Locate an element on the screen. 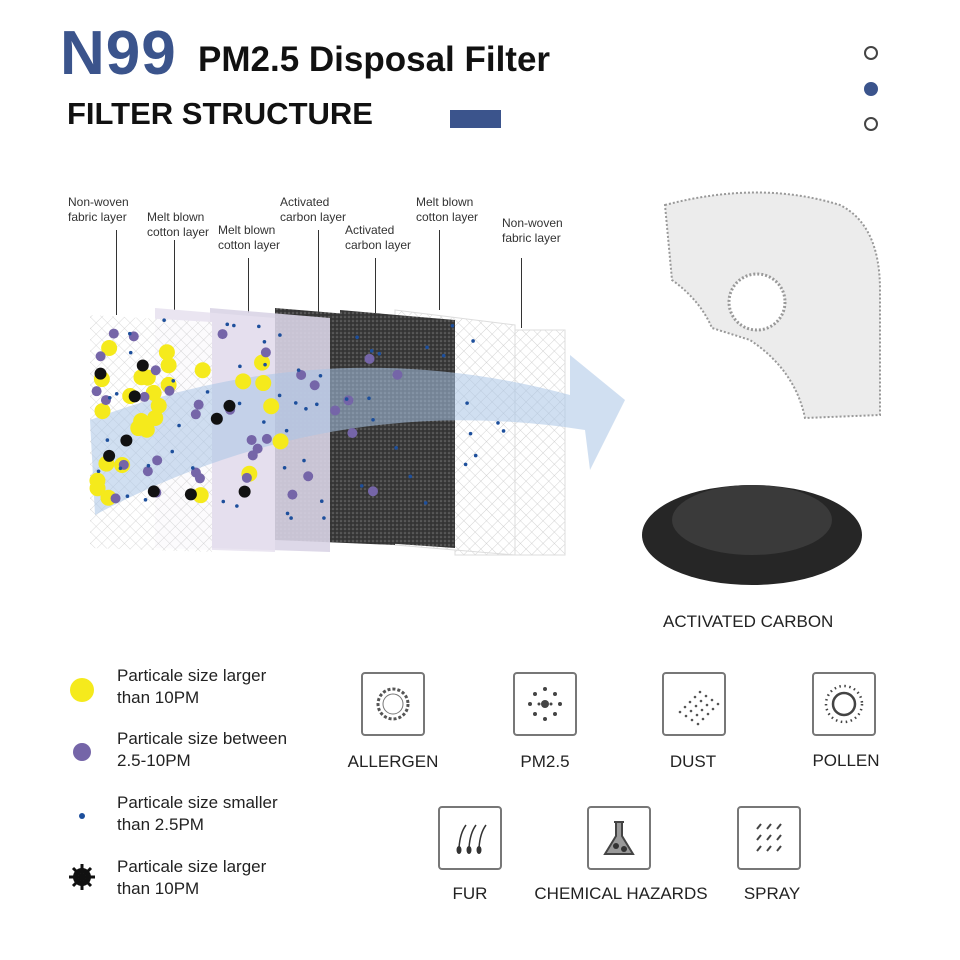 The width and height of the screenshot is (960, 960). filter-label: ALLERGEN is located at coordinates (393, 761).